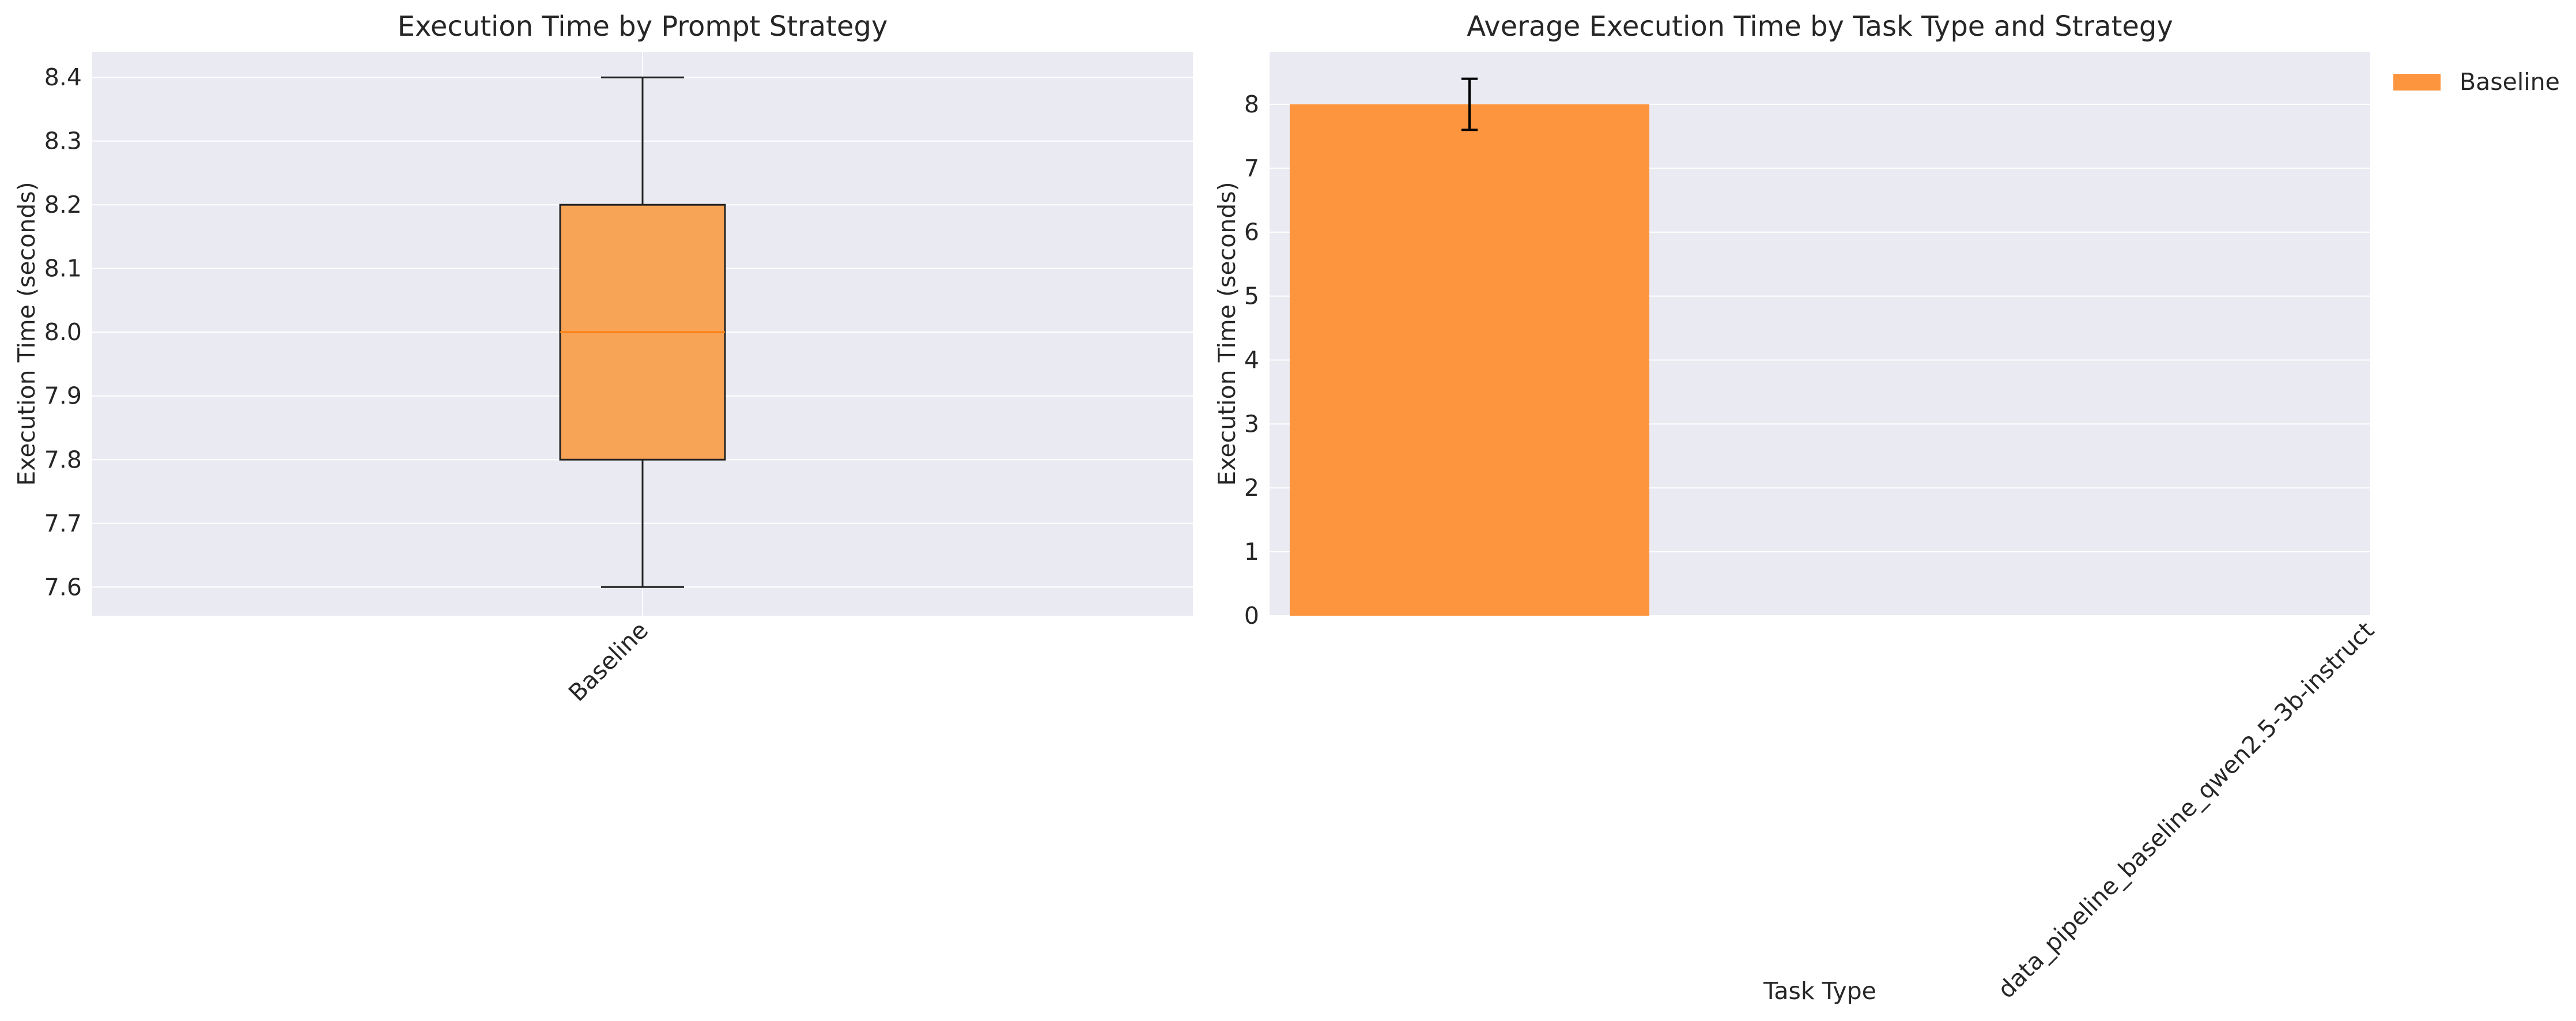  What do you see at coordinates (63, 523) in the screenshot?
I see `left-y-tick-label: 7.7` at bounding box center [63, 523].